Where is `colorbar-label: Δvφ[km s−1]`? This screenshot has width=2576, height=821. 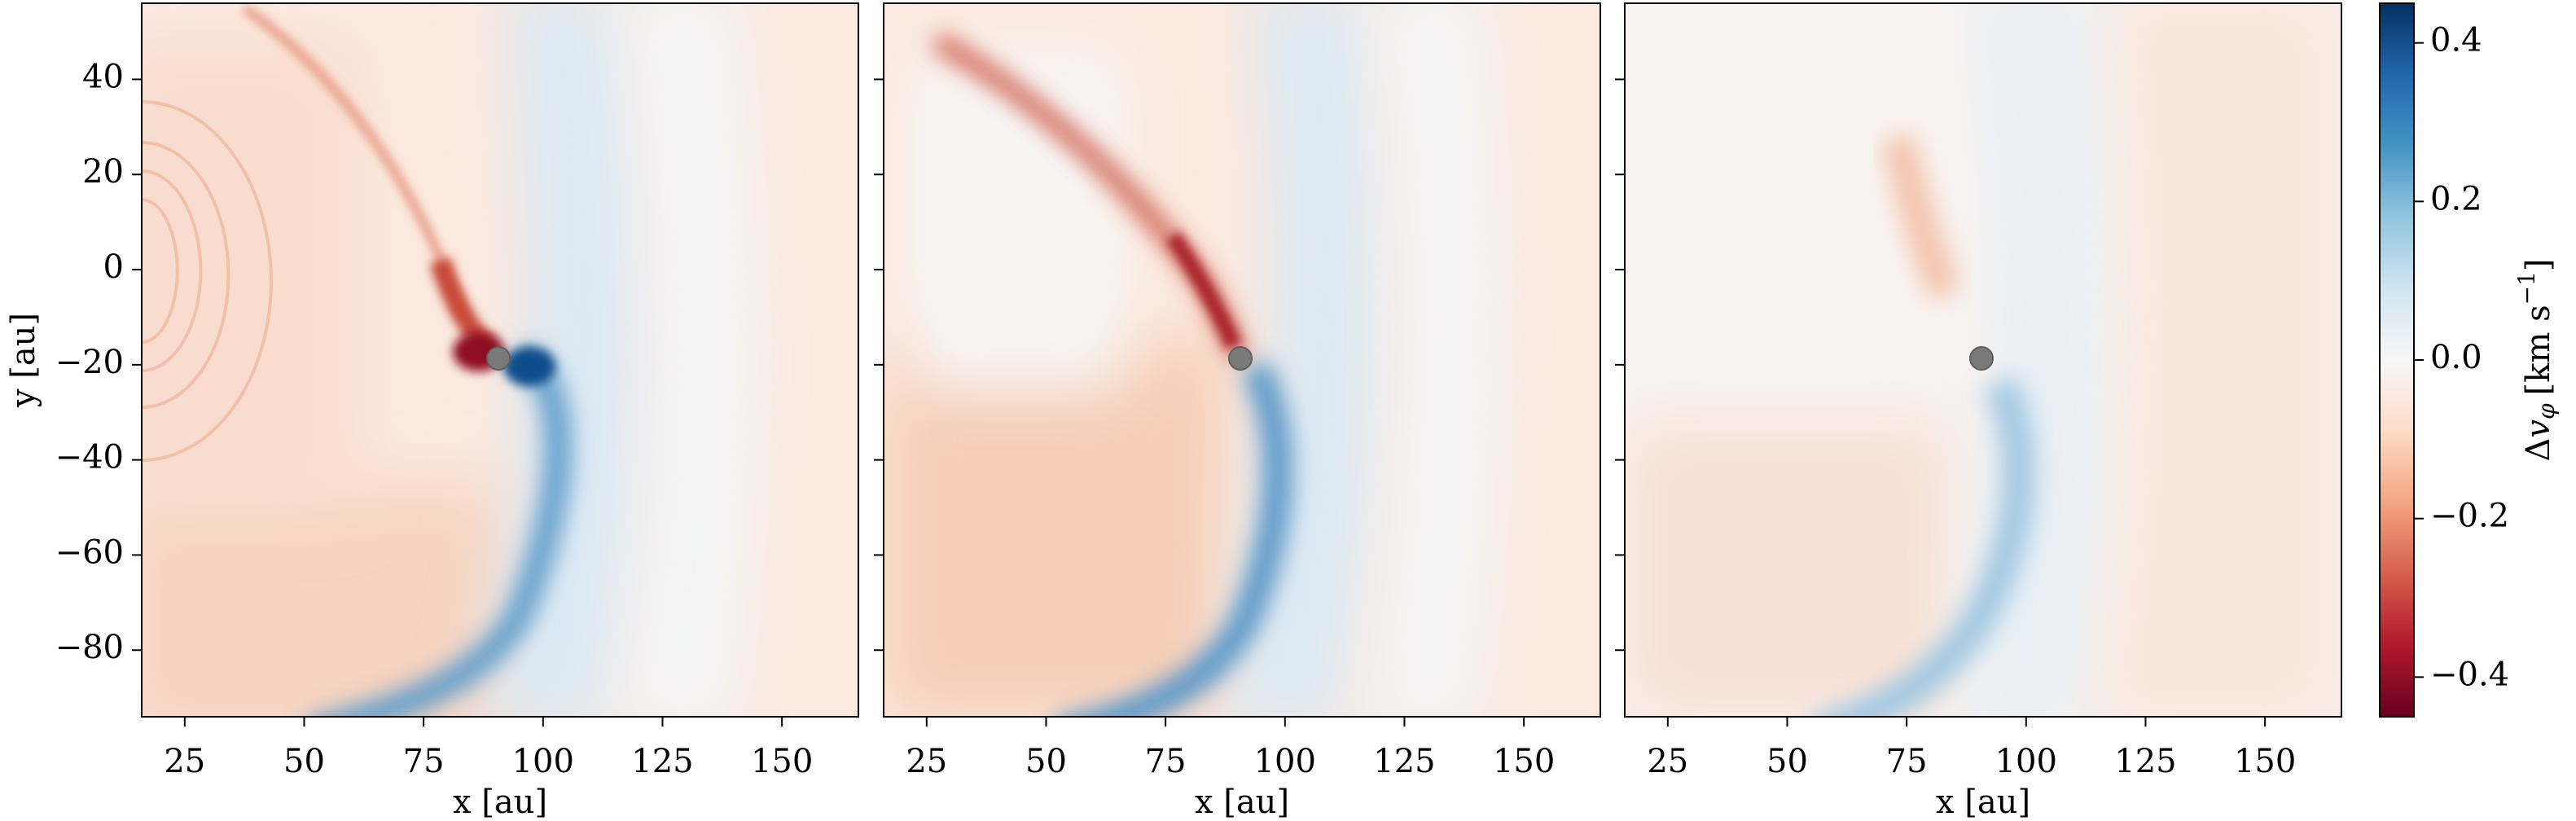
colorbar-label: Δvφ[km s−1] is located at coordinates (2536, 359).